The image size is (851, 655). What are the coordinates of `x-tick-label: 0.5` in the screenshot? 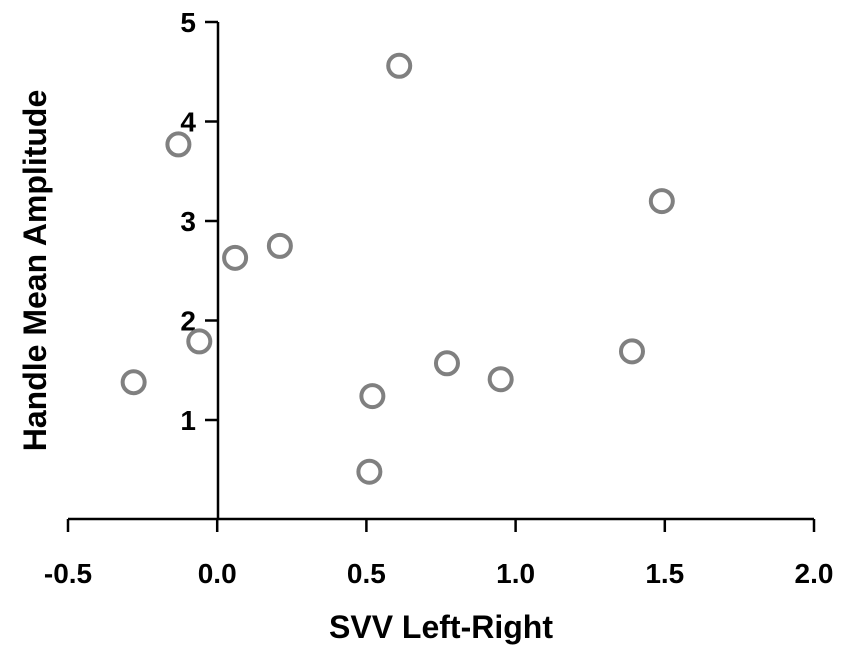 It's located at (366, 573).